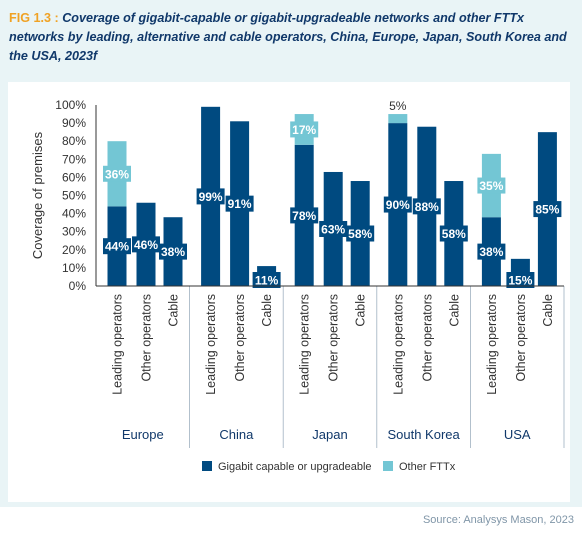 The height and width of the screenshot is (535, 582). Describe the element at coordinates (34, 18) in the screenshot. I see `figure-label: FIG 1.3 :` at that location.